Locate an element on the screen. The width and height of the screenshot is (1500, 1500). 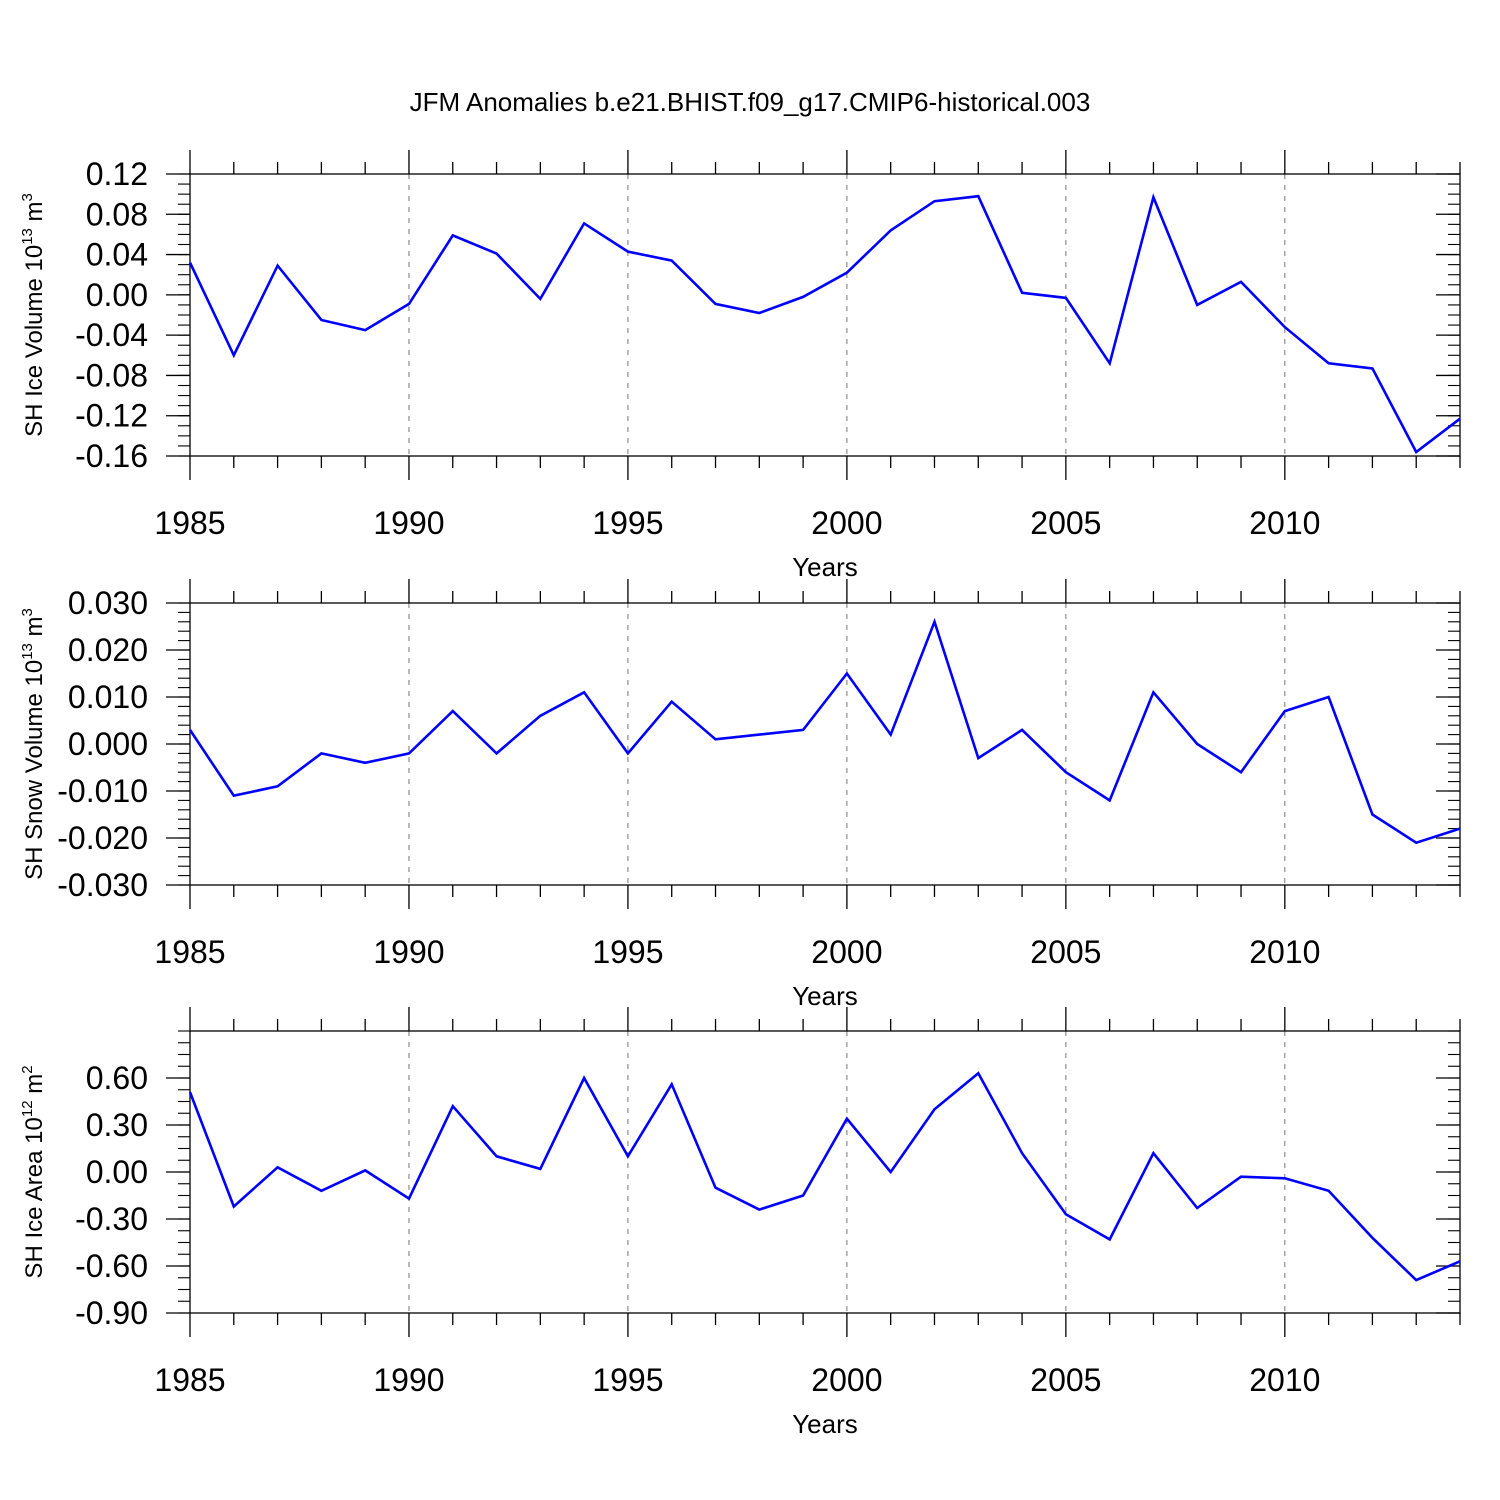
y-tick-label: -0.30 is located at coordinates (111, 1219).